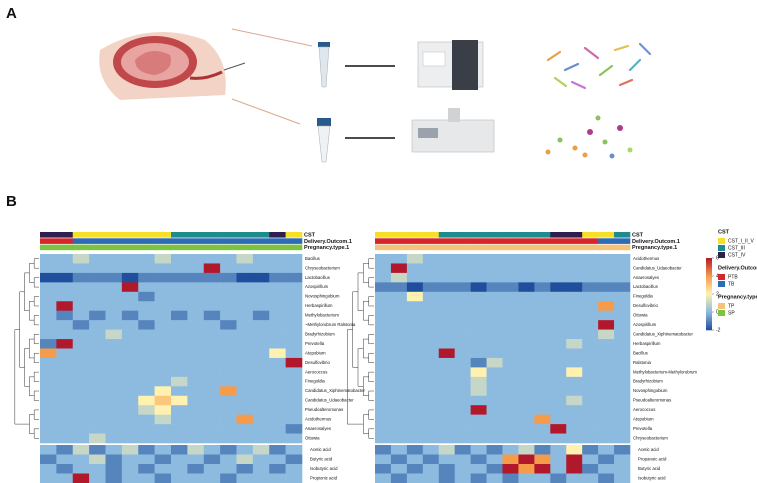 The width and height of the screenshot is (757, 483). What do you see at coordinates (317, 286) in the screenshot?
I see `row-label: Azospirillum` at bounding box center [317, 286].